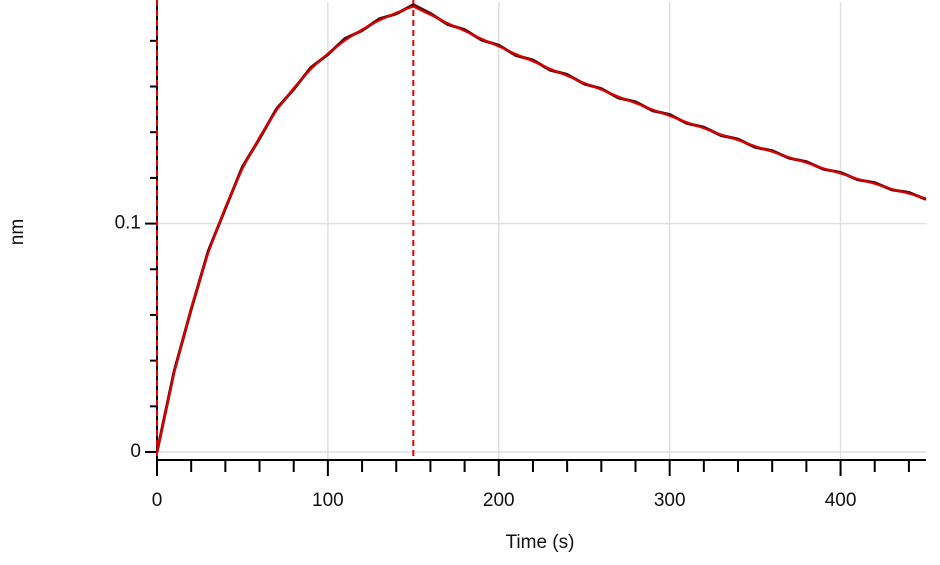 This screenshot has width=940, height=565. I want to click on x-tick-label: 100, so click(328, 500).